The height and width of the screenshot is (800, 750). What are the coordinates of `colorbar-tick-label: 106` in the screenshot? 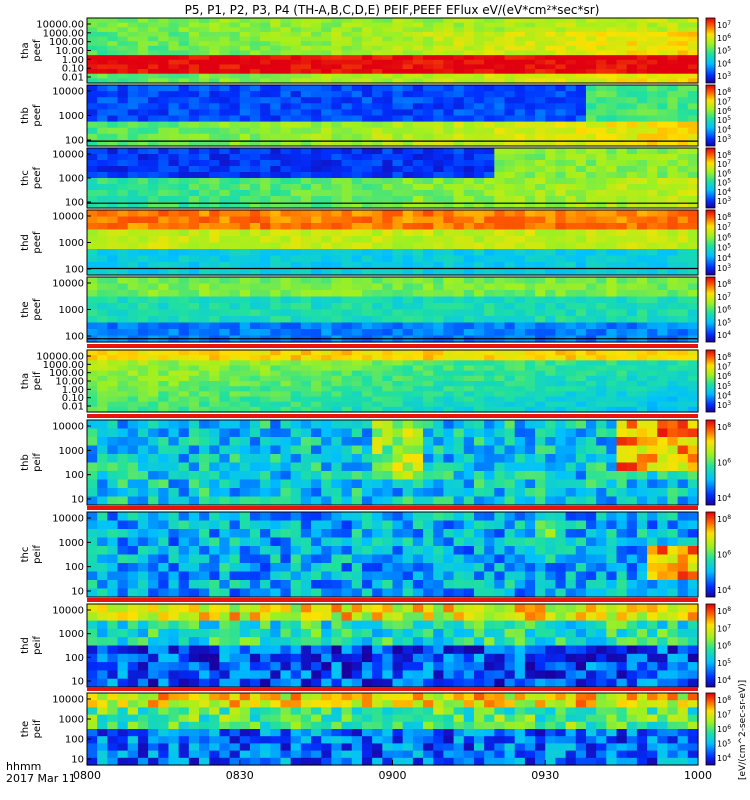 It's located at (724, 38).